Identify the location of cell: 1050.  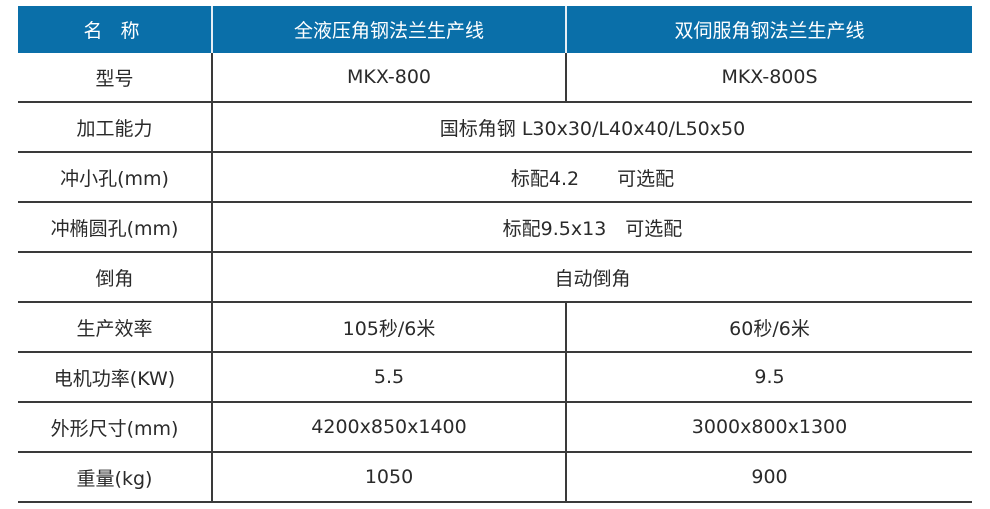
(388, 477).